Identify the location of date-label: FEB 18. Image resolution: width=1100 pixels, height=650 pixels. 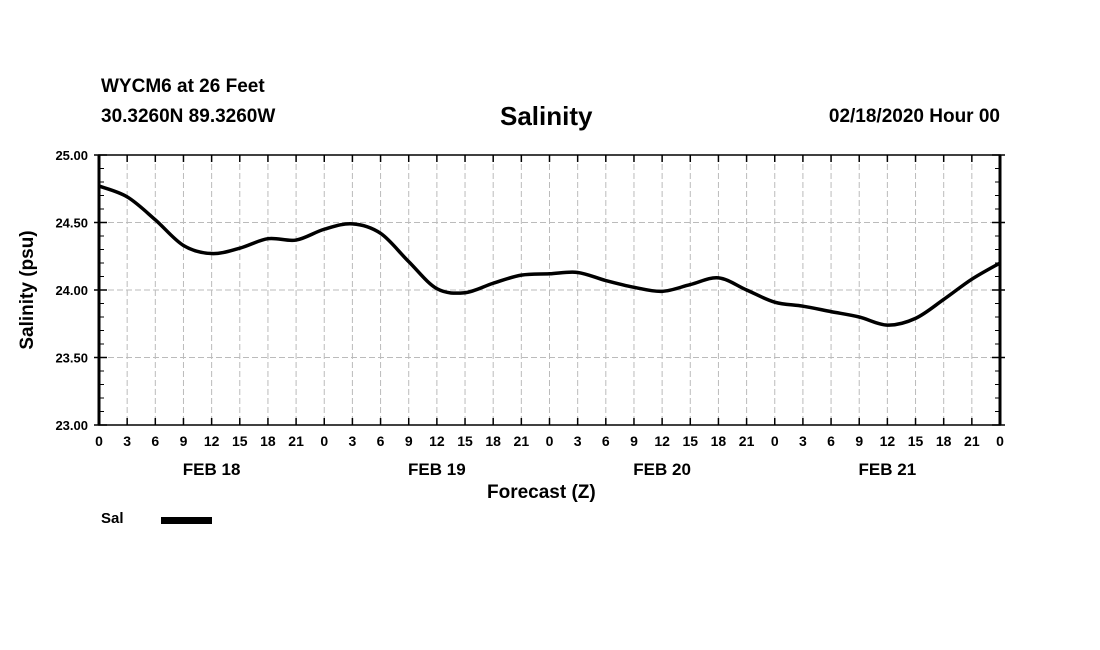
(212, 469).